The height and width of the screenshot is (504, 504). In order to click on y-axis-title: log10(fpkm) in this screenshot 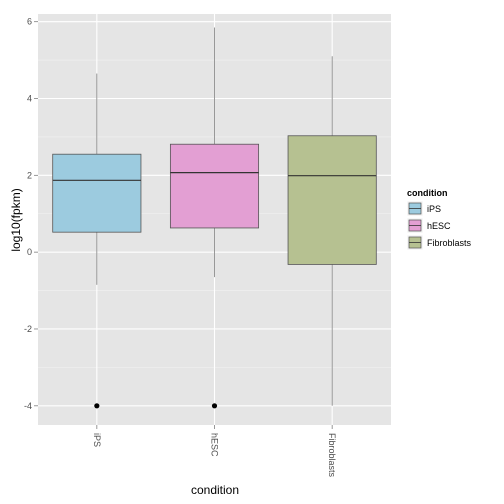, I will do `click(16, 219)`.